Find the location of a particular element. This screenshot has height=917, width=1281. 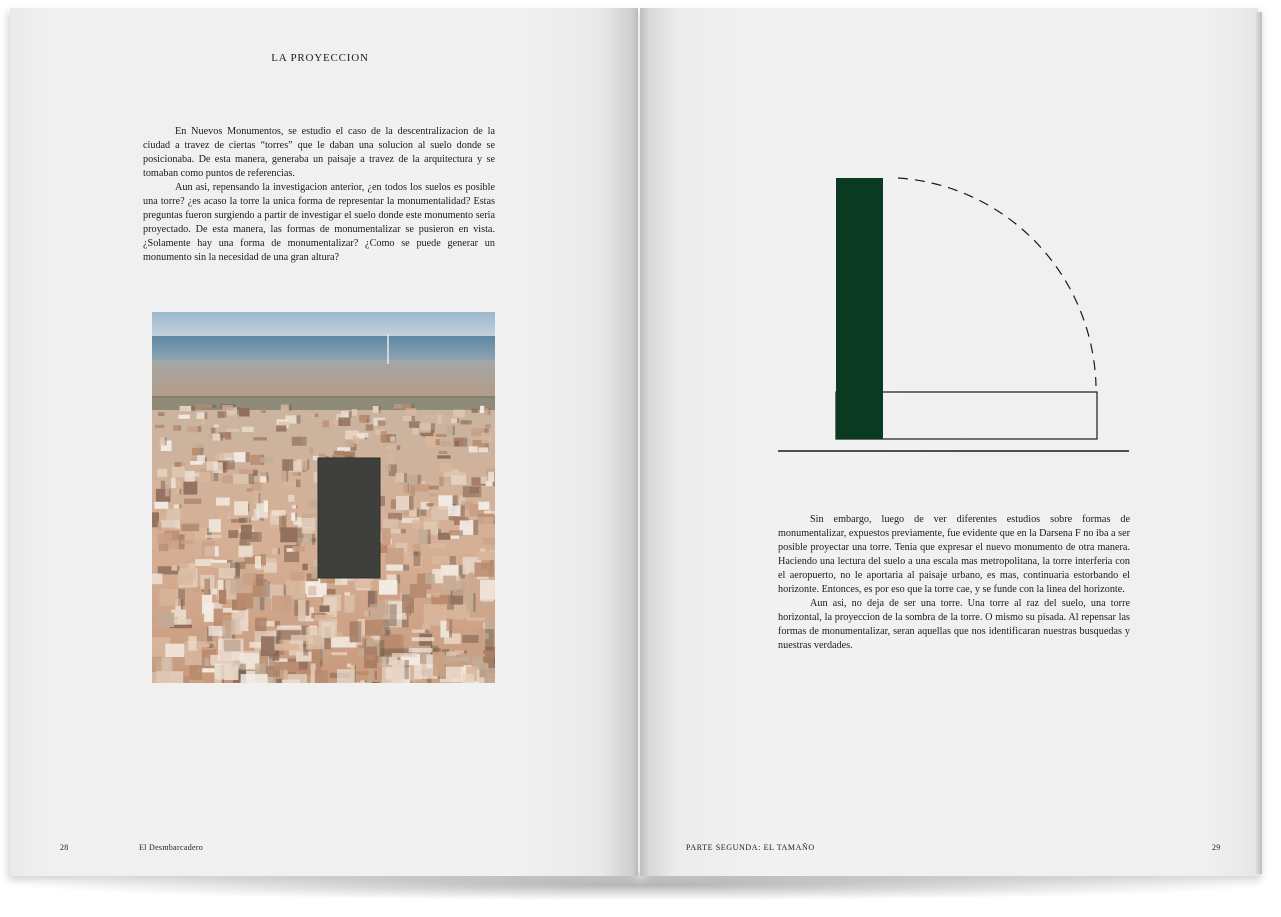

tower-projection-diagram is located at coordinates (954, 317).